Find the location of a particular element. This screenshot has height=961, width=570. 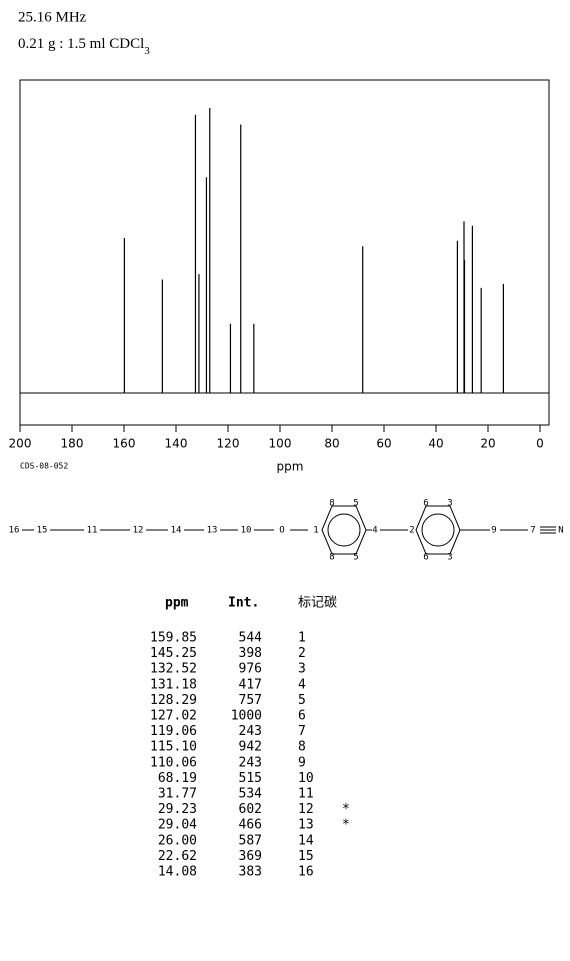

carbon-cell: 1 is located at coordinates (302, 638).